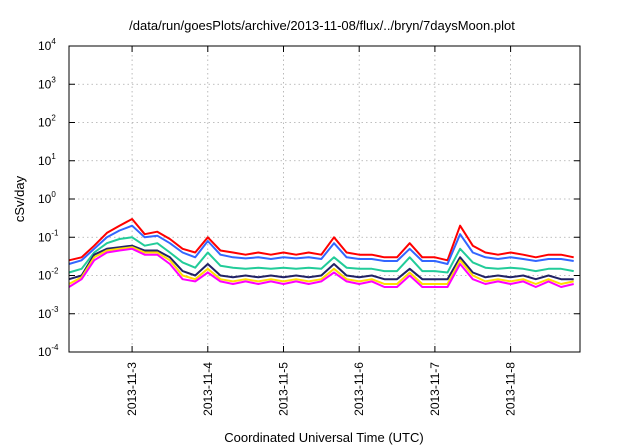  What do you see at coordinates (47, 198) in the screenshot?
I see `y-tick-label: 10⁰` at bounding box center [47, 198].